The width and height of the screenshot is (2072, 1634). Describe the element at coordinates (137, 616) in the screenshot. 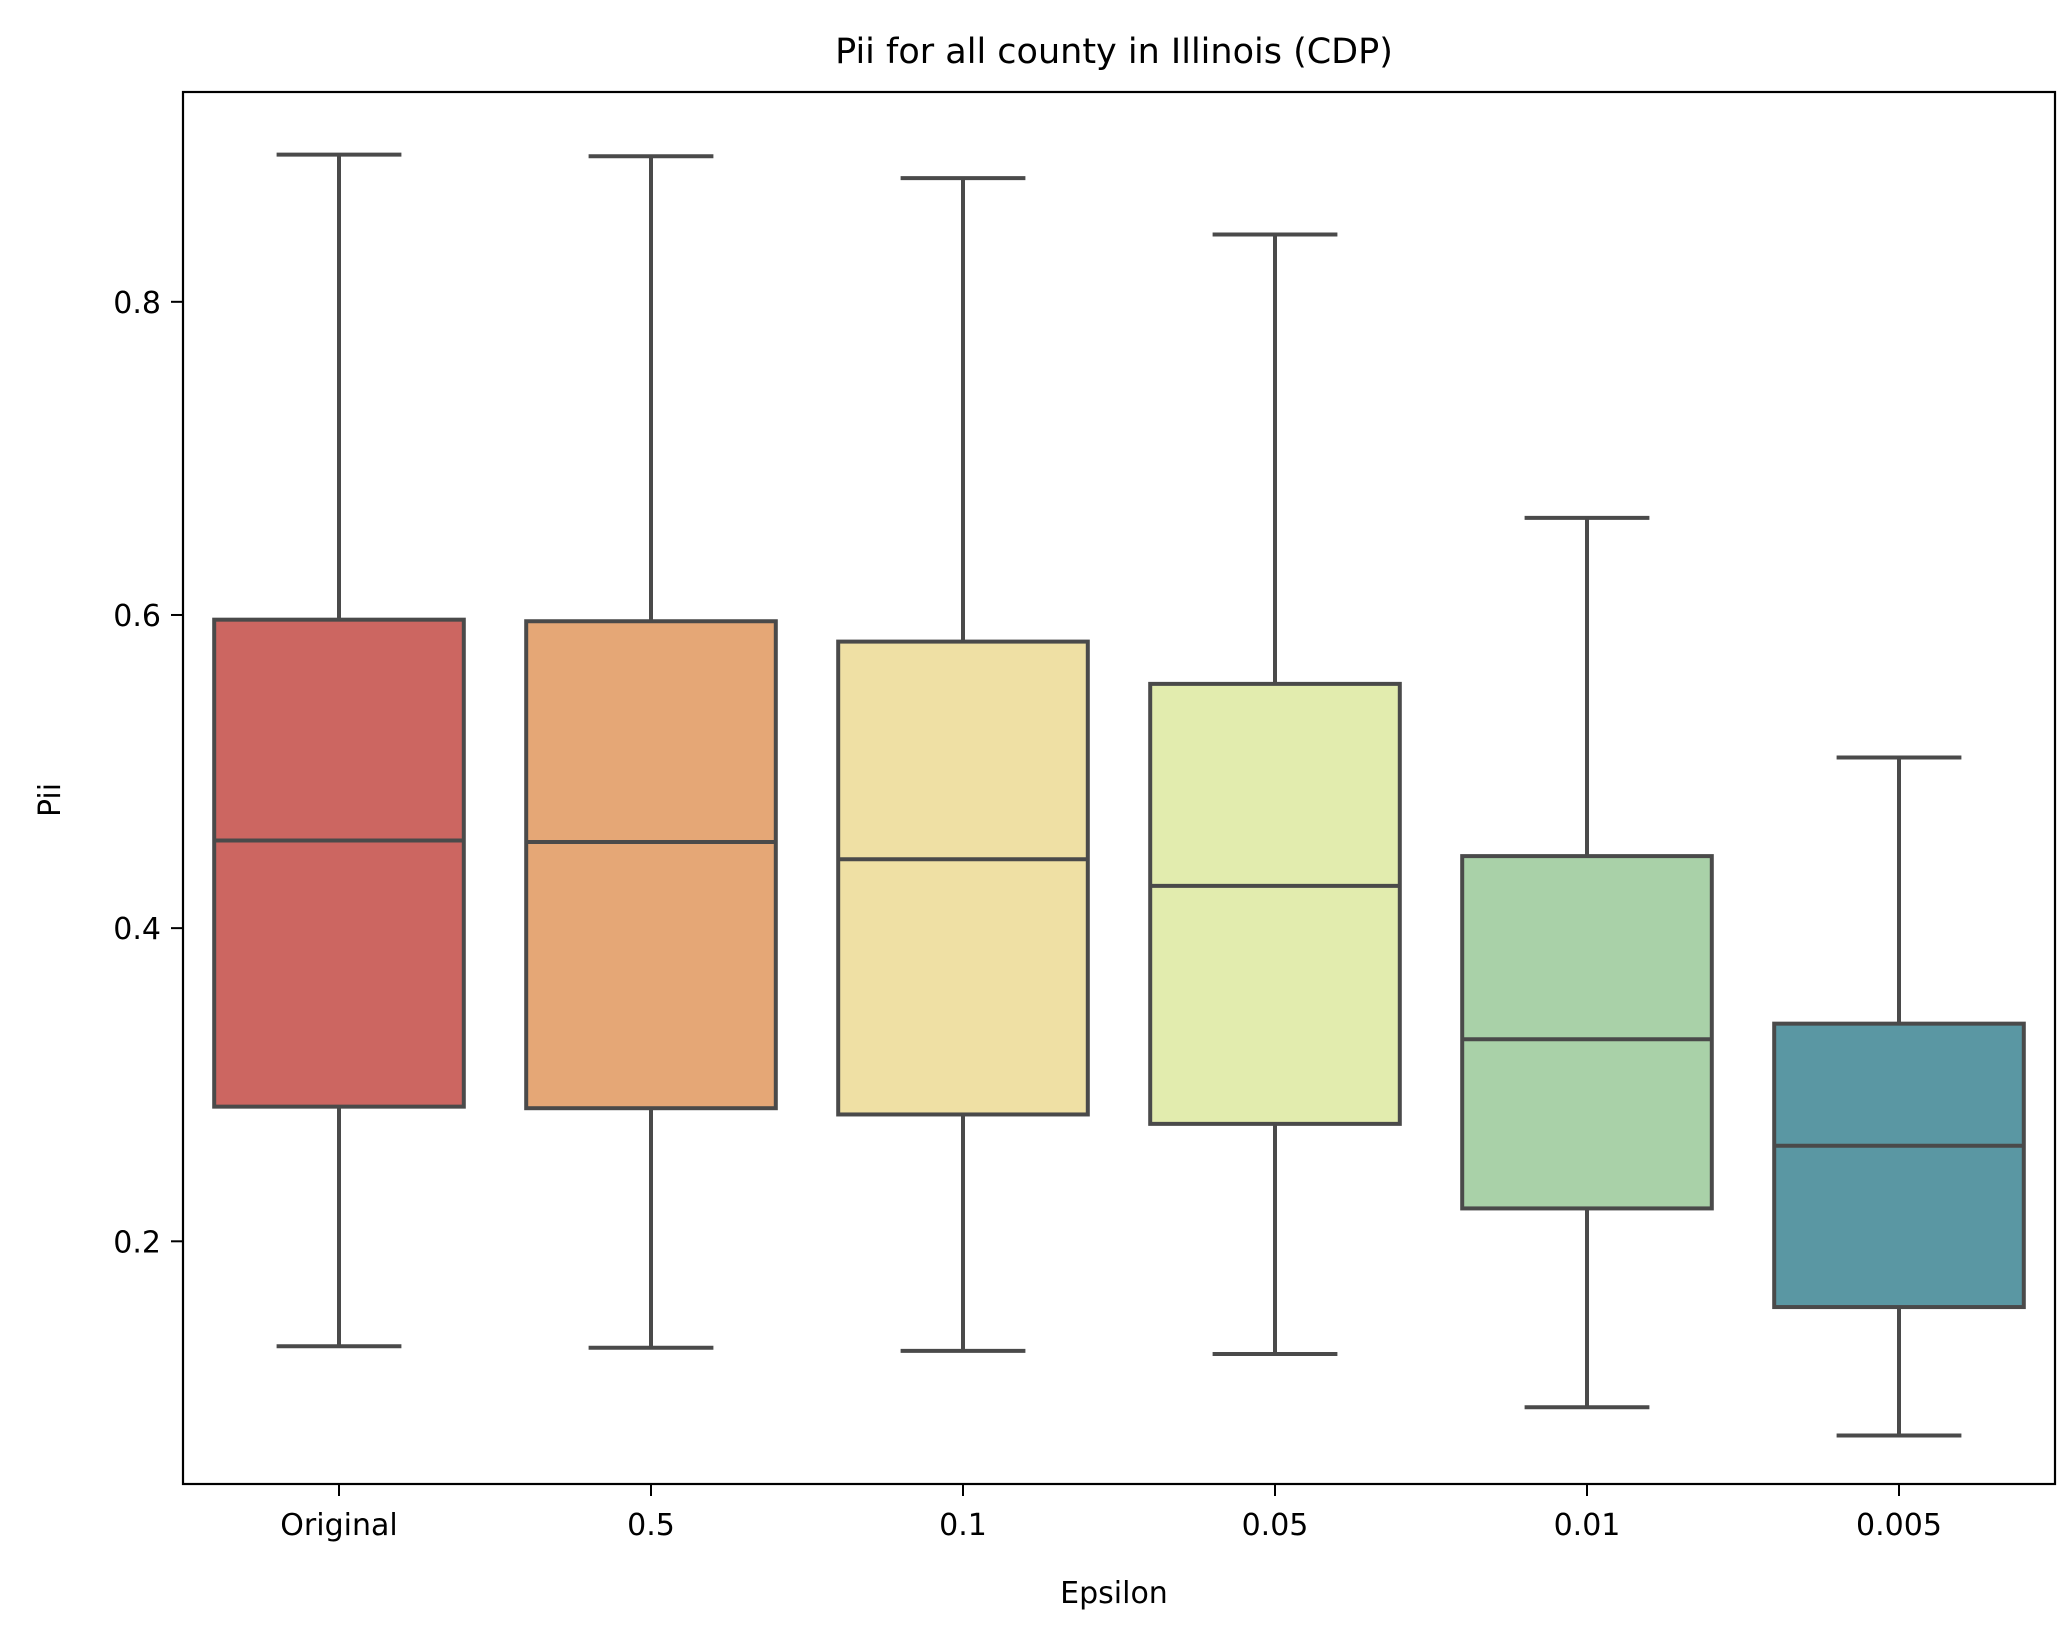

I see `y-tick-label: 0.6` at that location.